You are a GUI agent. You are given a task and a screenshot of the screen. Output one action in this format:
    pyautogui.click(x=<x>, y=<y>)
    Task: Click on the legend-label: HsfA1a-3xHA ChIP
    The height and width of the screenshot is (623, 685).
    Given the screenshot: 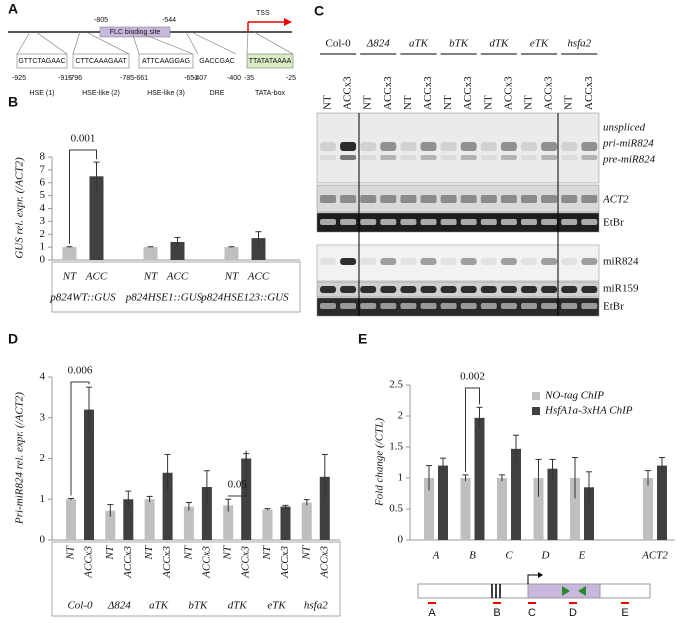 What is the action you would take?
    pyautogui.click(x=588, y=411)
    